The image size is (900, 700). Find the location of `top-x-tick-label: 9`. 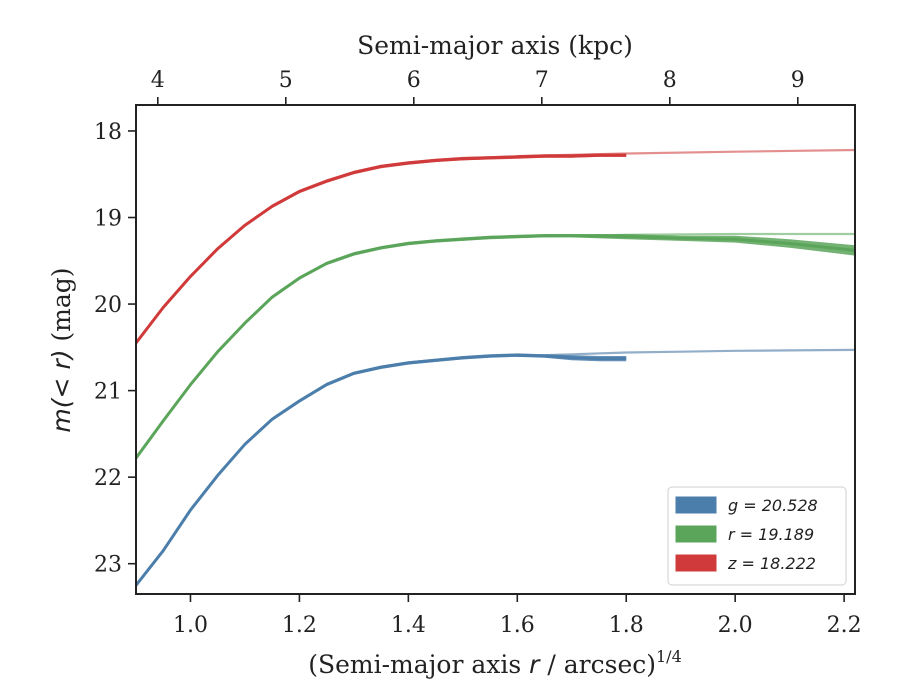

top-x-tick-label: 9 is located at coordinates (798, 80).